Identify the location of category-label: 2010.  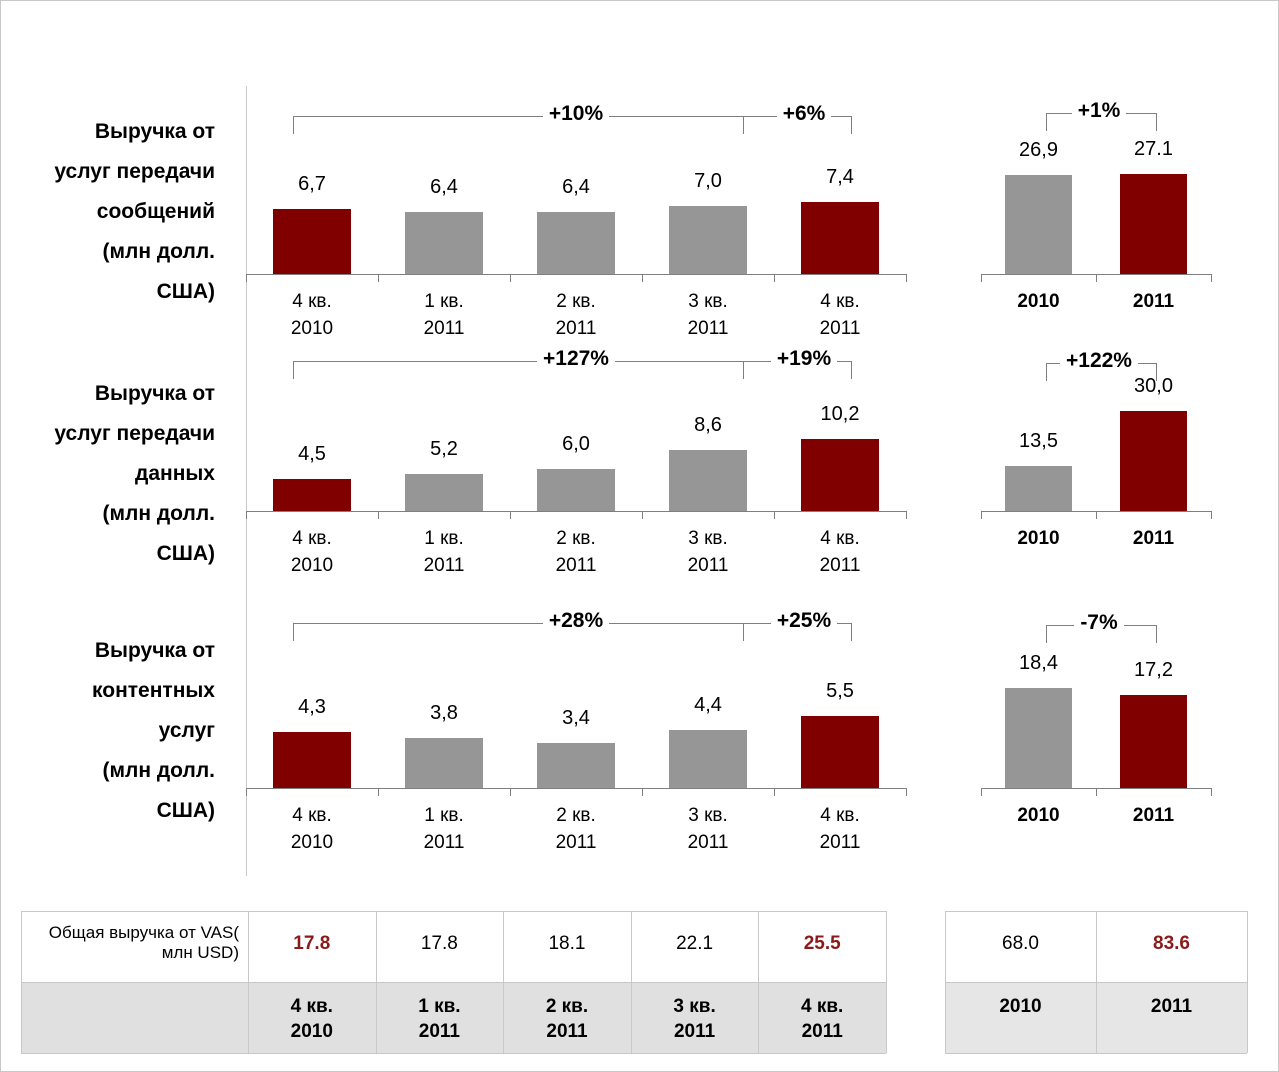
(1038, 538).